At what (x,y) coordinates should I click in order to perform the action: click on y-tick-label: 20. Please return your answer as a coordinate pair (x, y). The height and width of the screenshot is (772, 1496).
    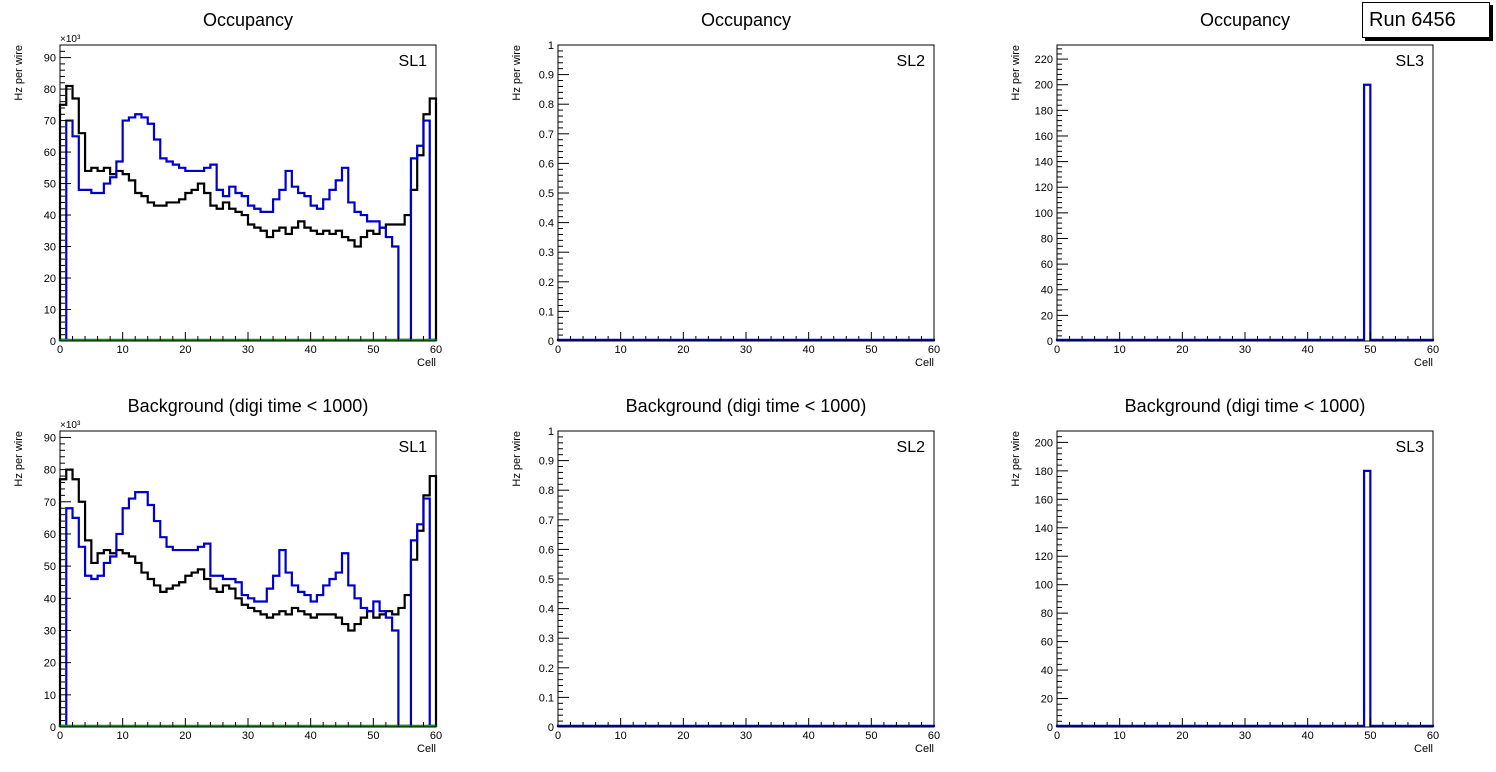
    Looking at the image, I should click on (50, 664).